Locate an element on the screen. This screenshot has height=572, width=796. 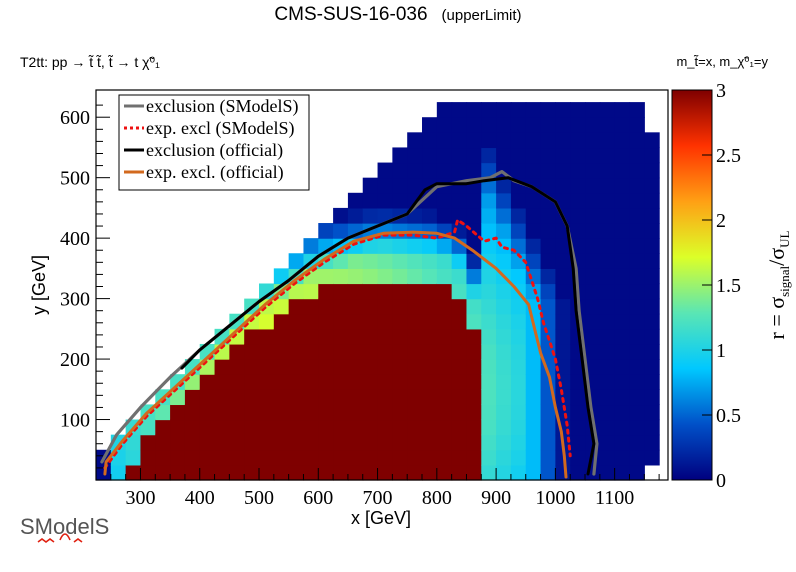
x-tick-label: 700 is located at coordinates (378, 498).